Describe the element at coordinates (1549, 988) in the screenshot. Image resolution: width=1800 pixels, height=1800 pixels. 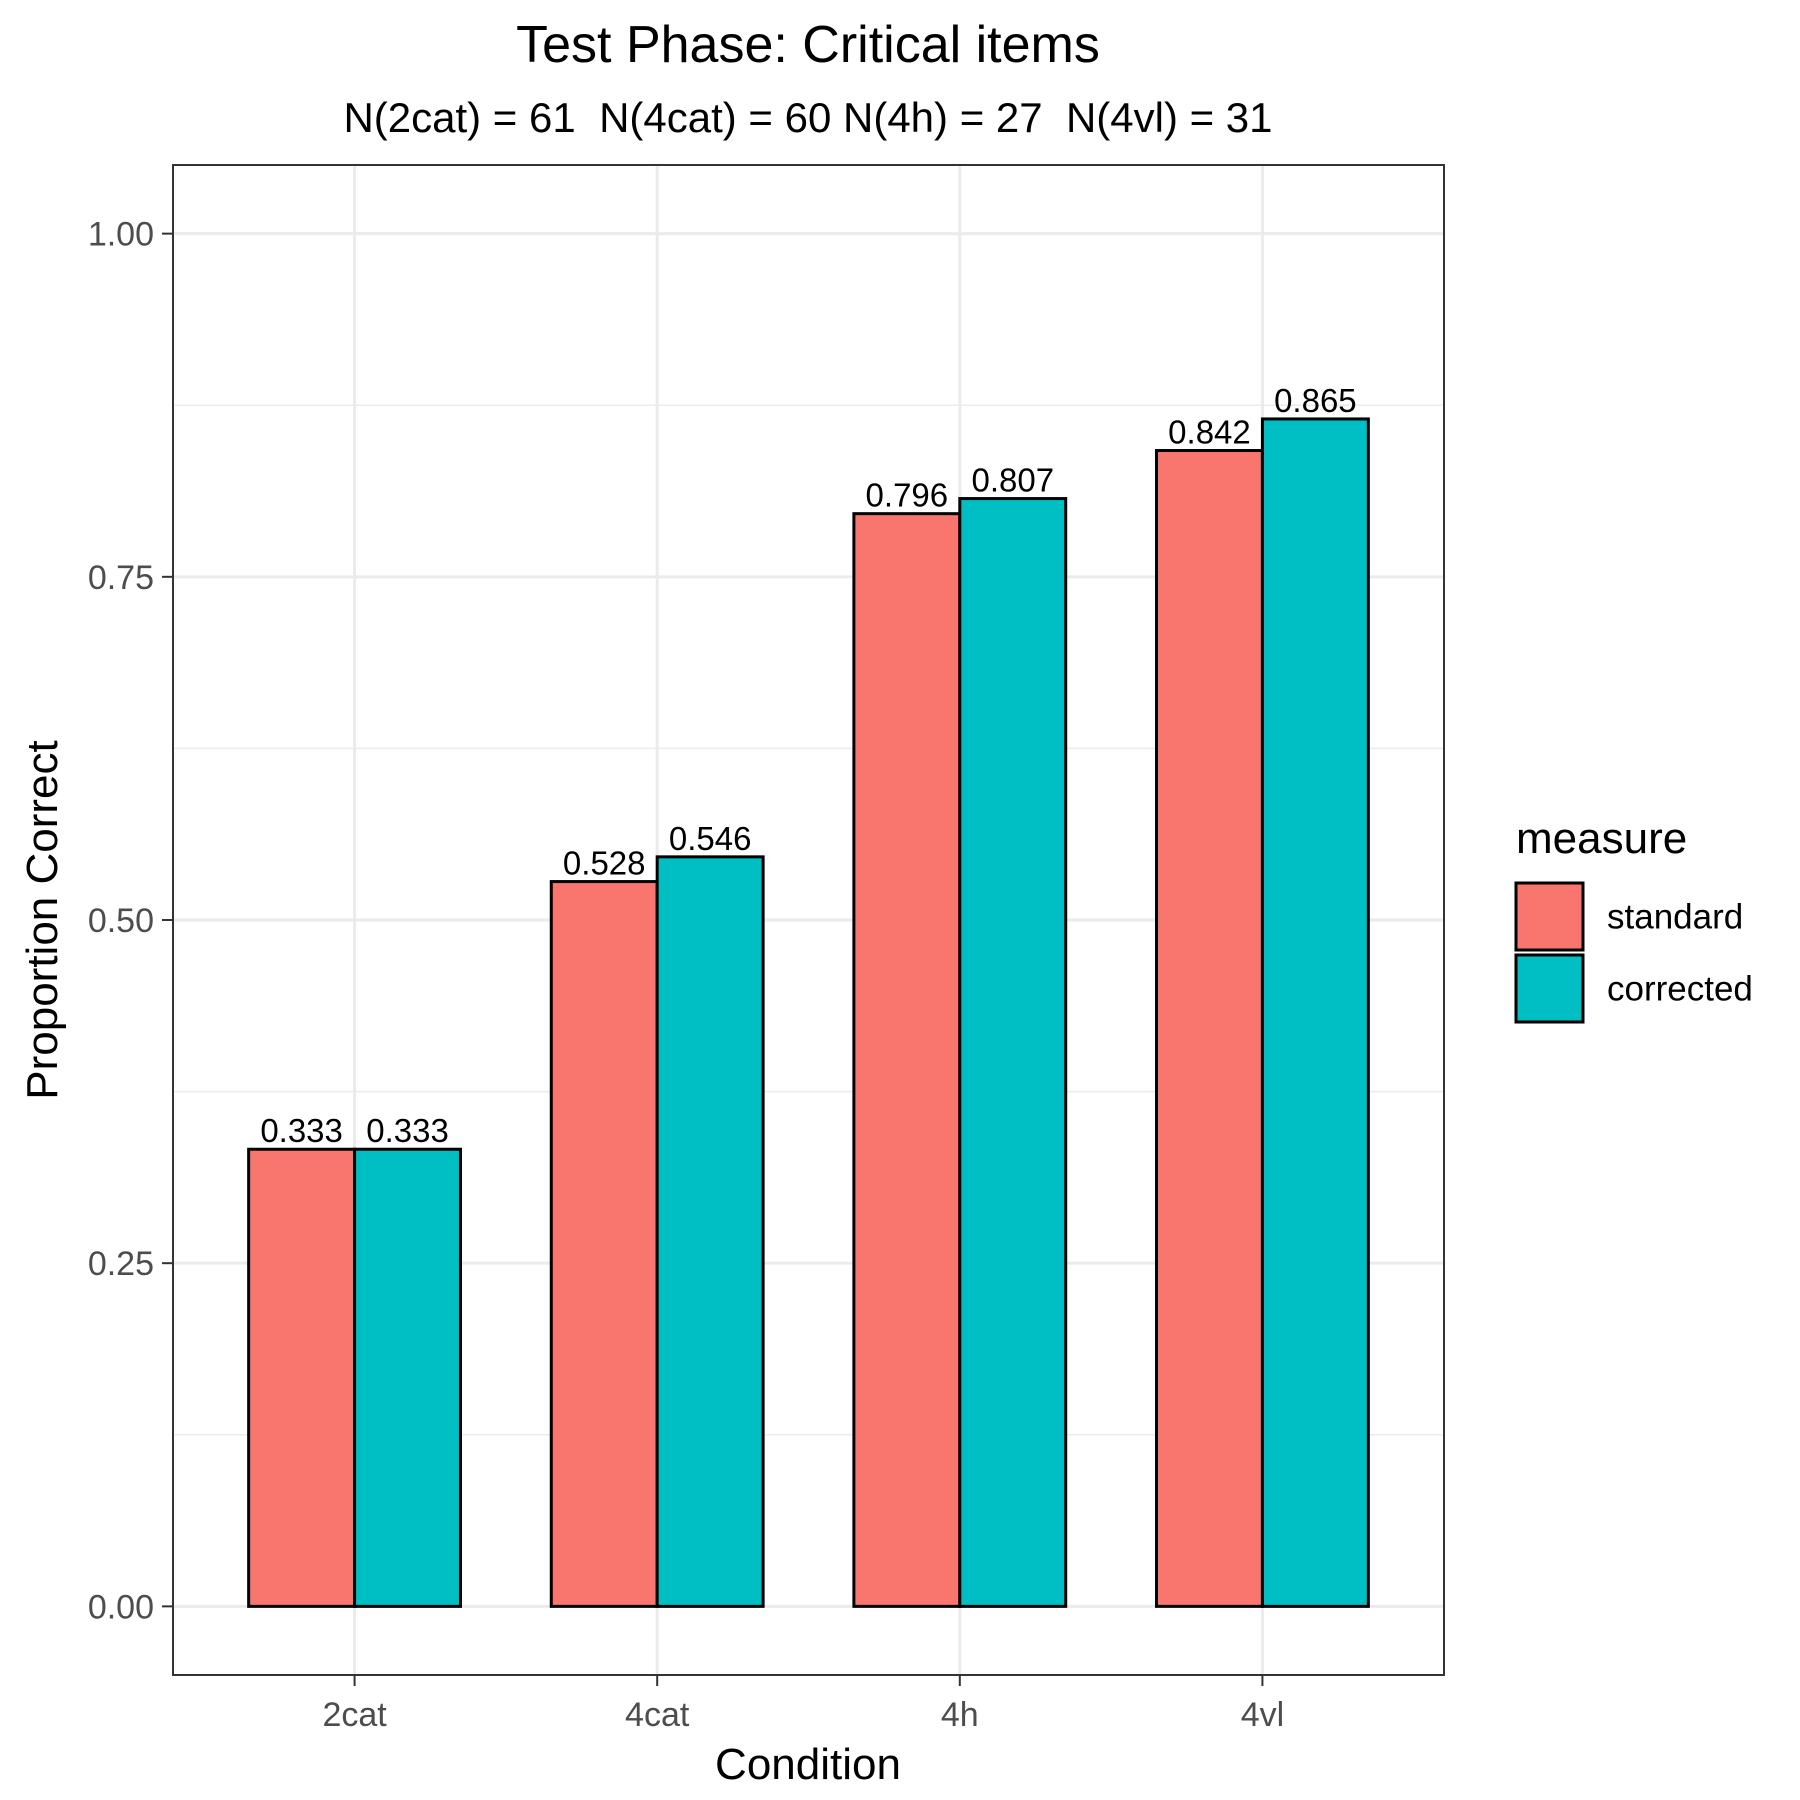
I see `legend-key-corrected` at that location.